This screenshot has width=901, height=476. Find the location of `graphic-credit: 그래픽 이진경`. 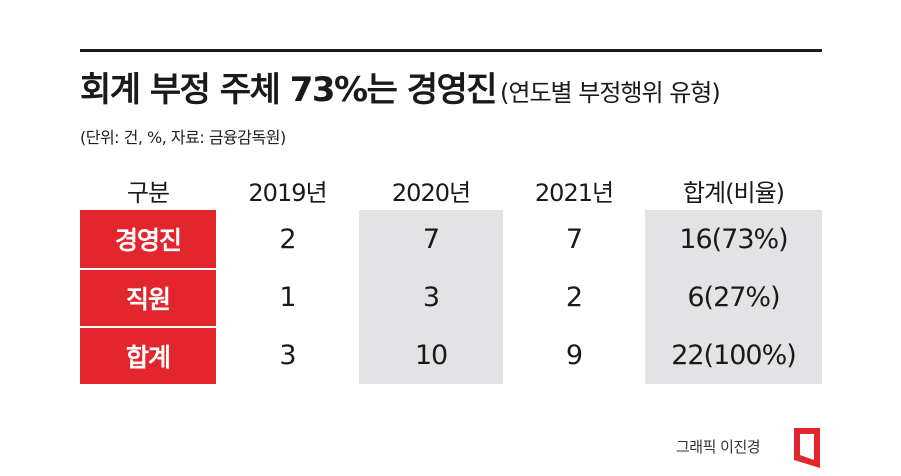

graphic-credit: 그래픽 이진경 is located at coordinates (718, 447).